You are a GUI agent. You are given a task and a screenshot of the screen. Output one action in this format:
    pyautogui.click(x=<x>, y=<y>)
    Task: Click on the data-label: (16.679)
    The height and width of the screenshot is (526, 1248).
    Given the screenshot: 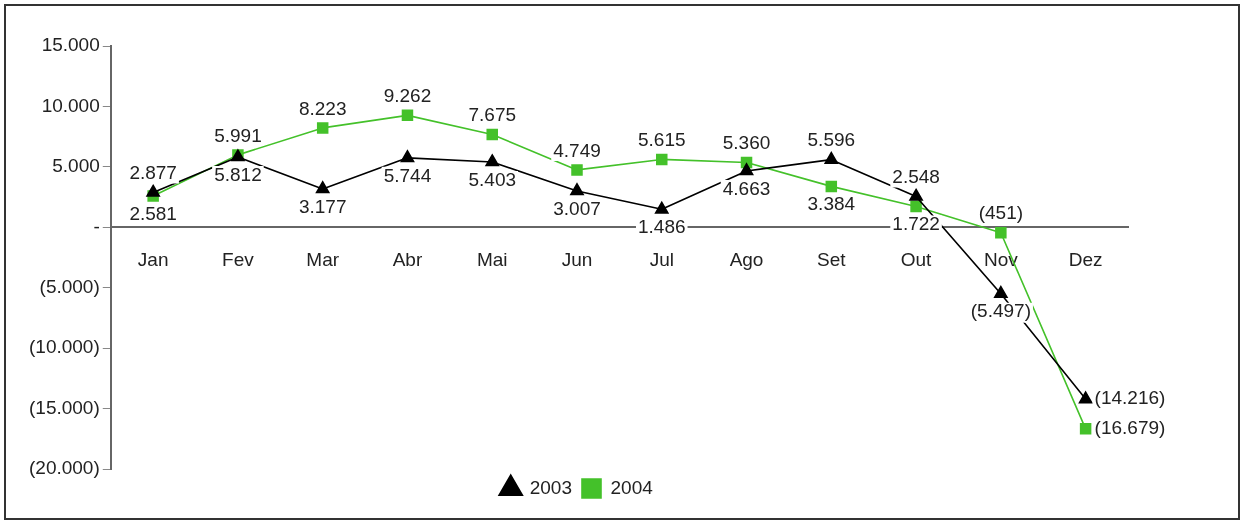 What is the action you would take?
    pyautogui.click(x=1130, y=428)
    